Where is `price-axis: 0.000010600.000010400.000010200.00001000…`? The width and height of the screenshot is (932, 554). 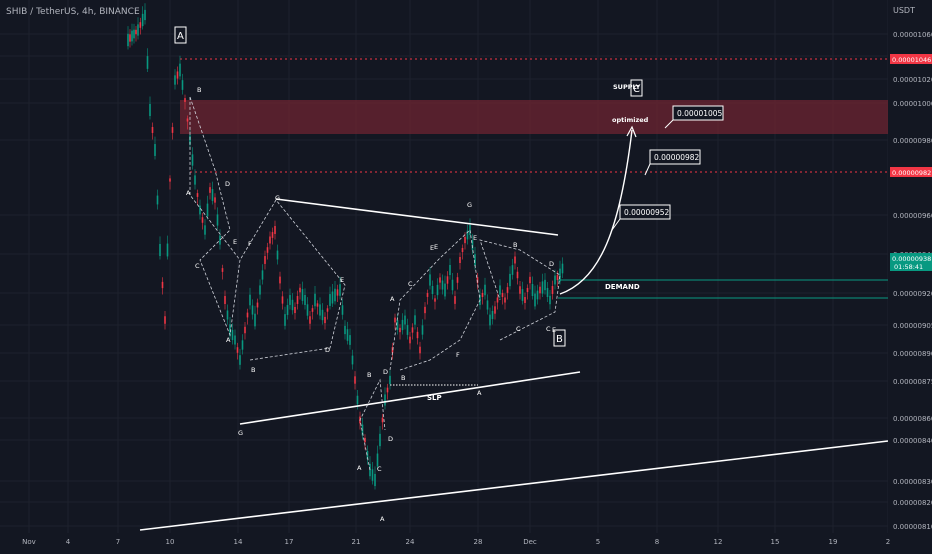 price-axis: 0.000010600.000010400.000010200.00001000… is located at coordinates (910, 275).